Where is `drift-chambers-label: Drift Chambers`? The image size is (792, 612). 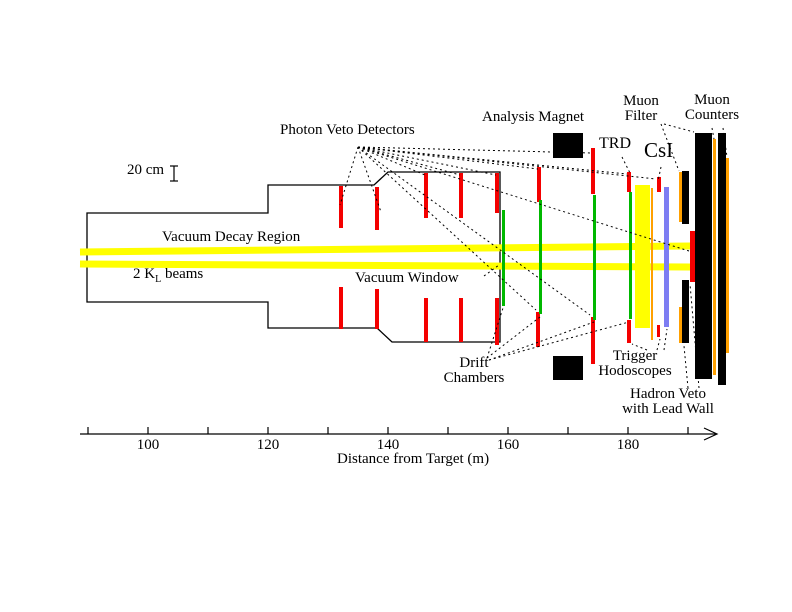 drift-chambers-label: Drift Chambers is located at coordinates (474, 371).